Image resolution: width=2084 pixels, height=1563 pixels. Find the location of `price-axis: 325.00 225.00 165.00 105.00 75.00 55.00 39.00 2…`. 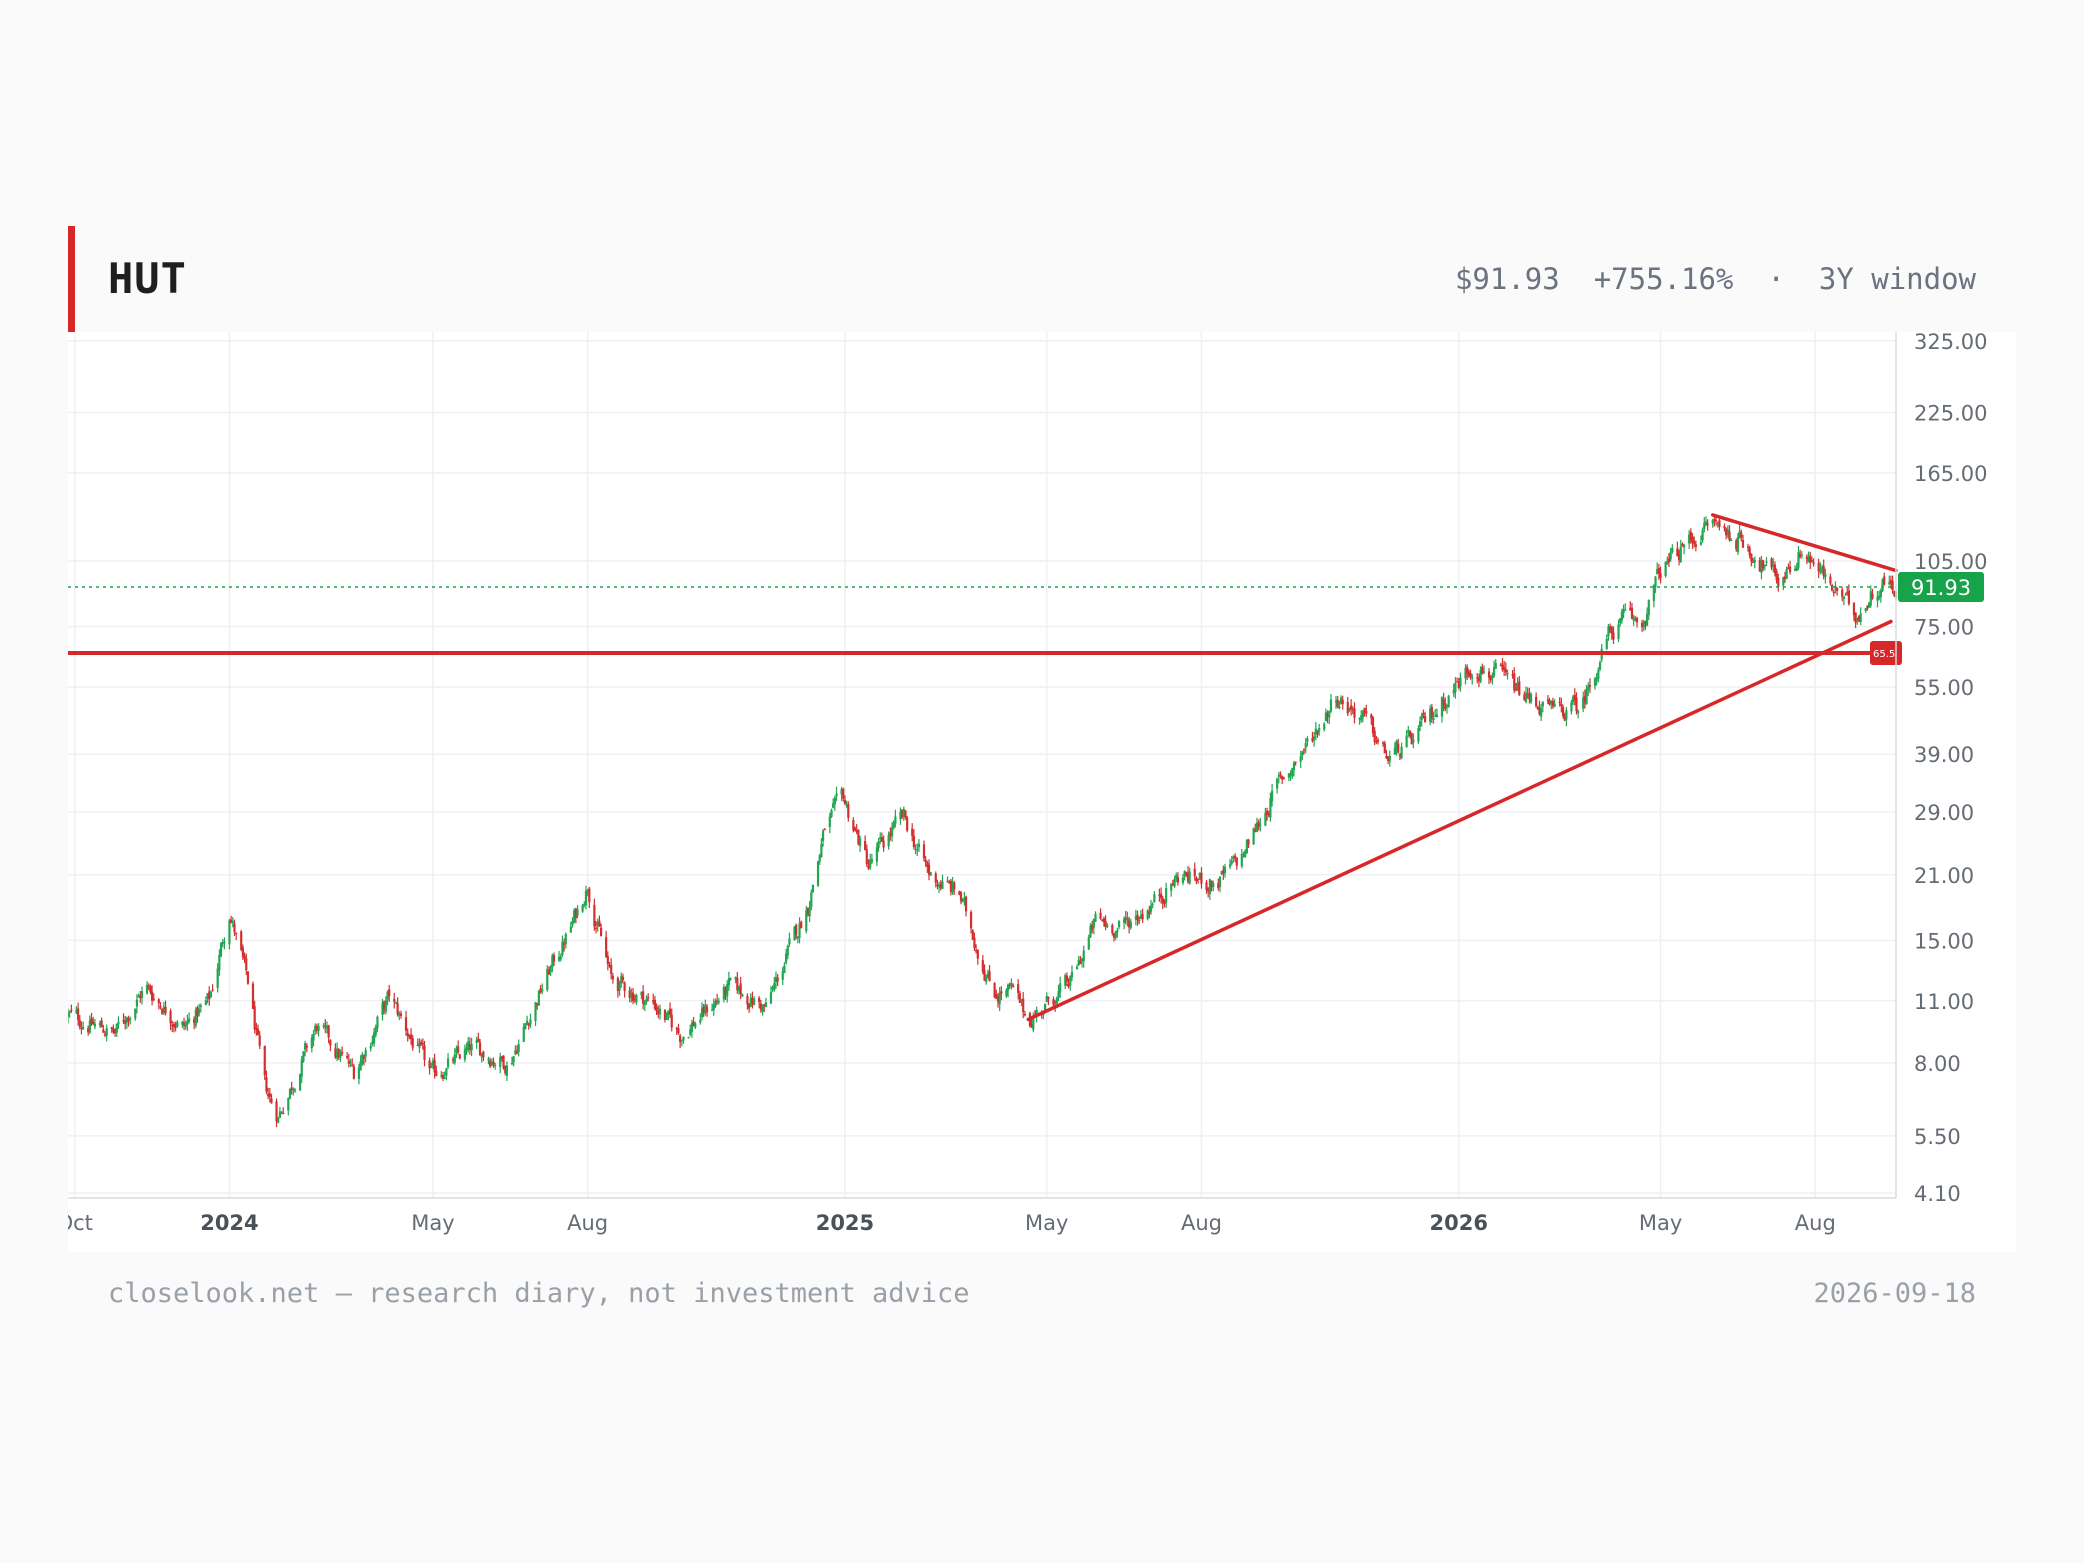

price-axis: 325.00 225.00 165.00 105.00 75.00 55.00 39.00 2… is located at coordinates (1941, 768).